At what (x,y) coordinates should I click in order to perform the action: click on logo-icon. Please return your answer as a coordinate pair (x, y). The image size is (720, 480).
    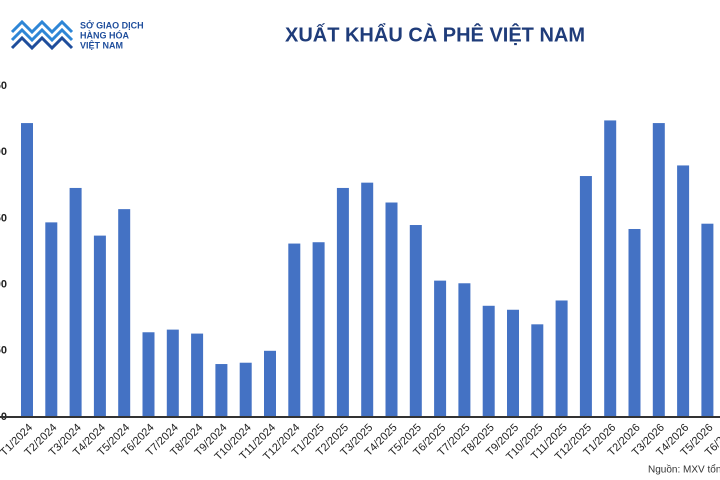
    Looking at the image, I should click on (42, 35).